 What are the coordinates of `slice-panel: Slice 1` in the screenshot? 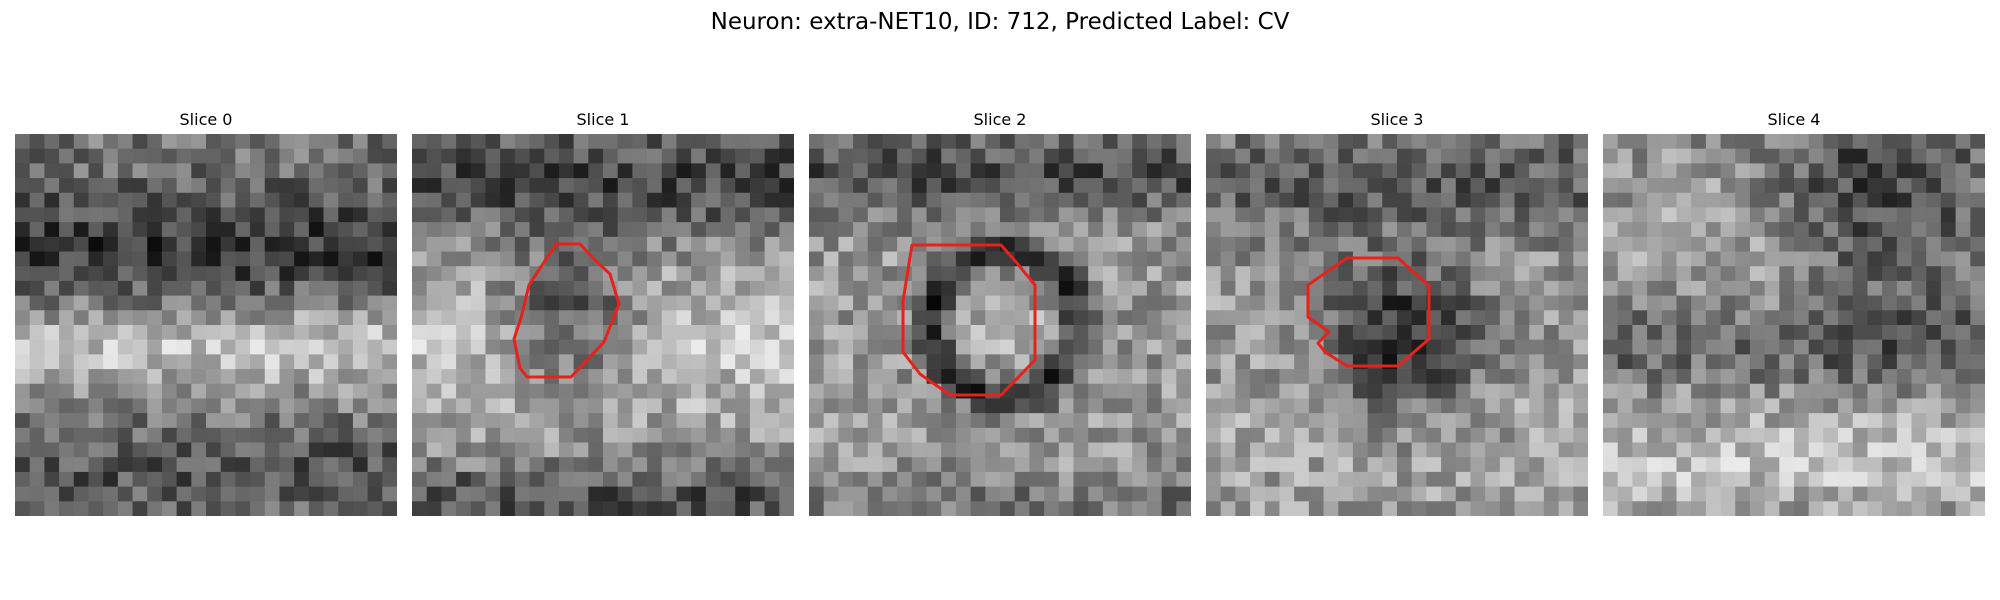 It's located at (603, 314).